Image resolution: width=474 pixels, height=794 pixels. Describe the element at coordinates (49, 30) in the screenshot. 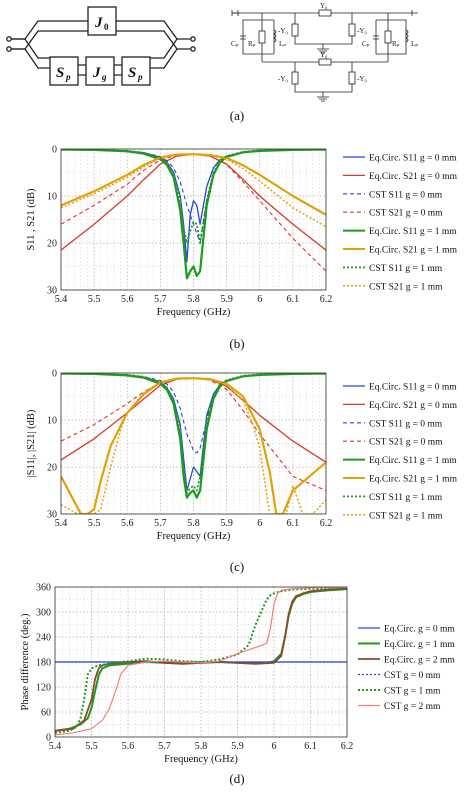

I see `wire-top-left-outer` at that location.